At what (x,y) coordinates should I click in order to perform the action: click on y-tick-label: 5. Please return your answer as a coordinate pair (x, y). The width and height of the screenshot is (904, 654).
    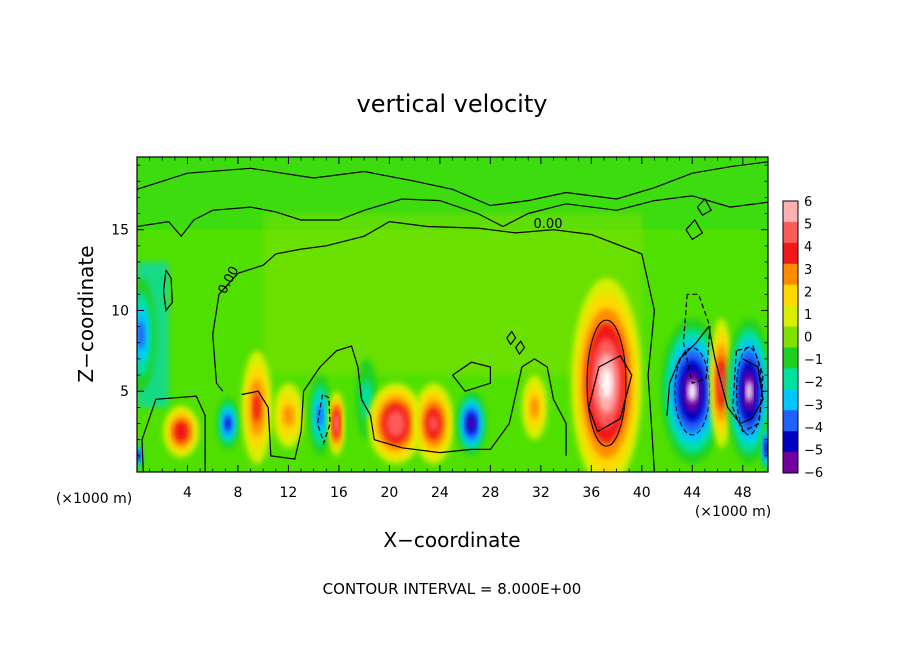
    Looking at the image, I should click on (124, 392).